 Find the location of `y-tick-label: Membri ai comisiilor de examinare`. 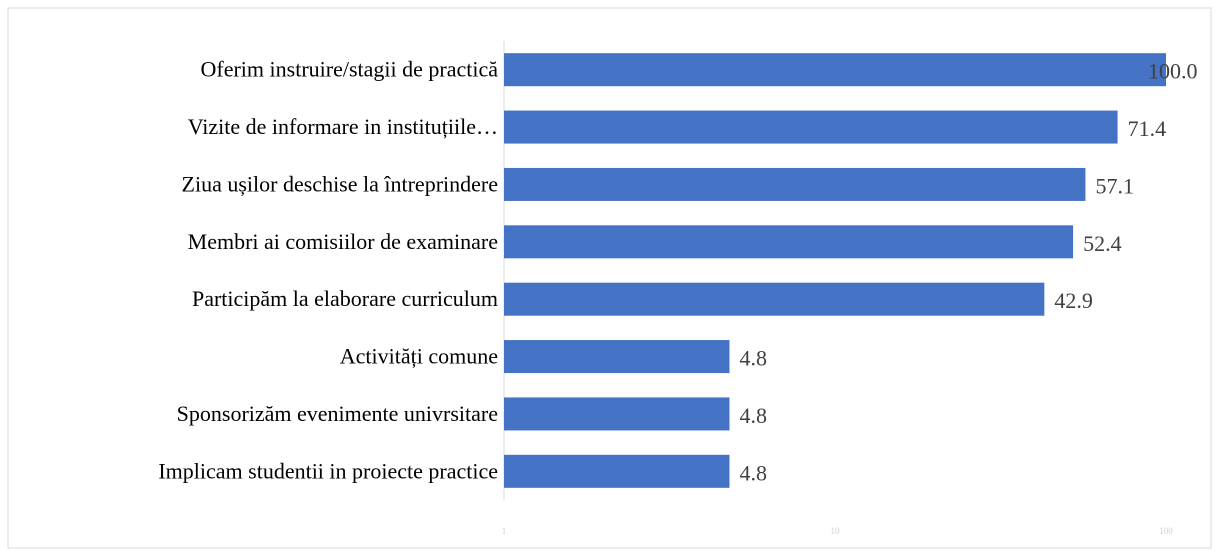

y-tick-label: Membri ai comisiilor de examinare is located at coordinates (343, 241).